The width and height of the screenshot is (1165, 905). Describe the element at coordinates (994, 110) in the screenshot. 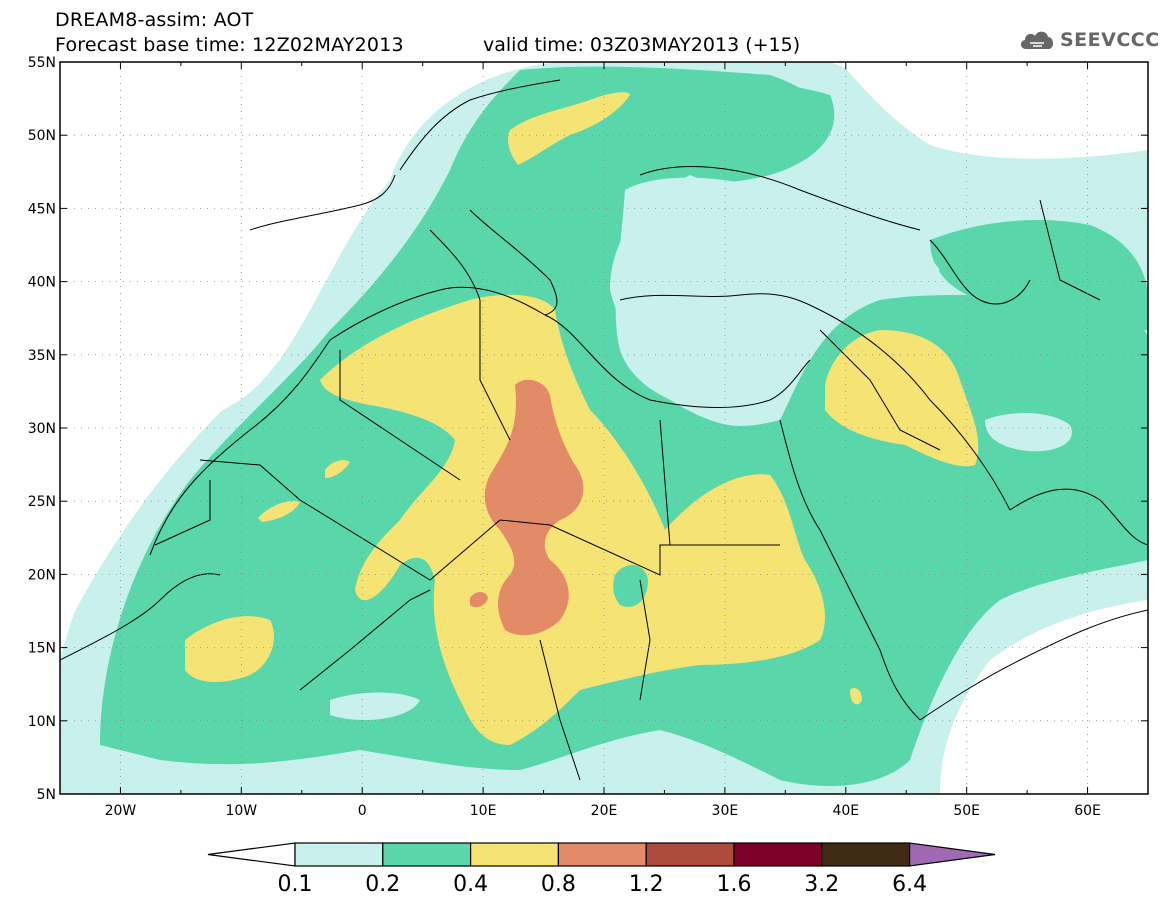

I see `white-gap-russia` at that location.